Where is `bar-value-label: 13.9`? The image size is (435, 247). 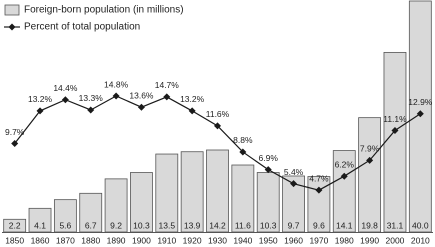 bar-value-label: 13.9 is located at coordinates (192, 225).